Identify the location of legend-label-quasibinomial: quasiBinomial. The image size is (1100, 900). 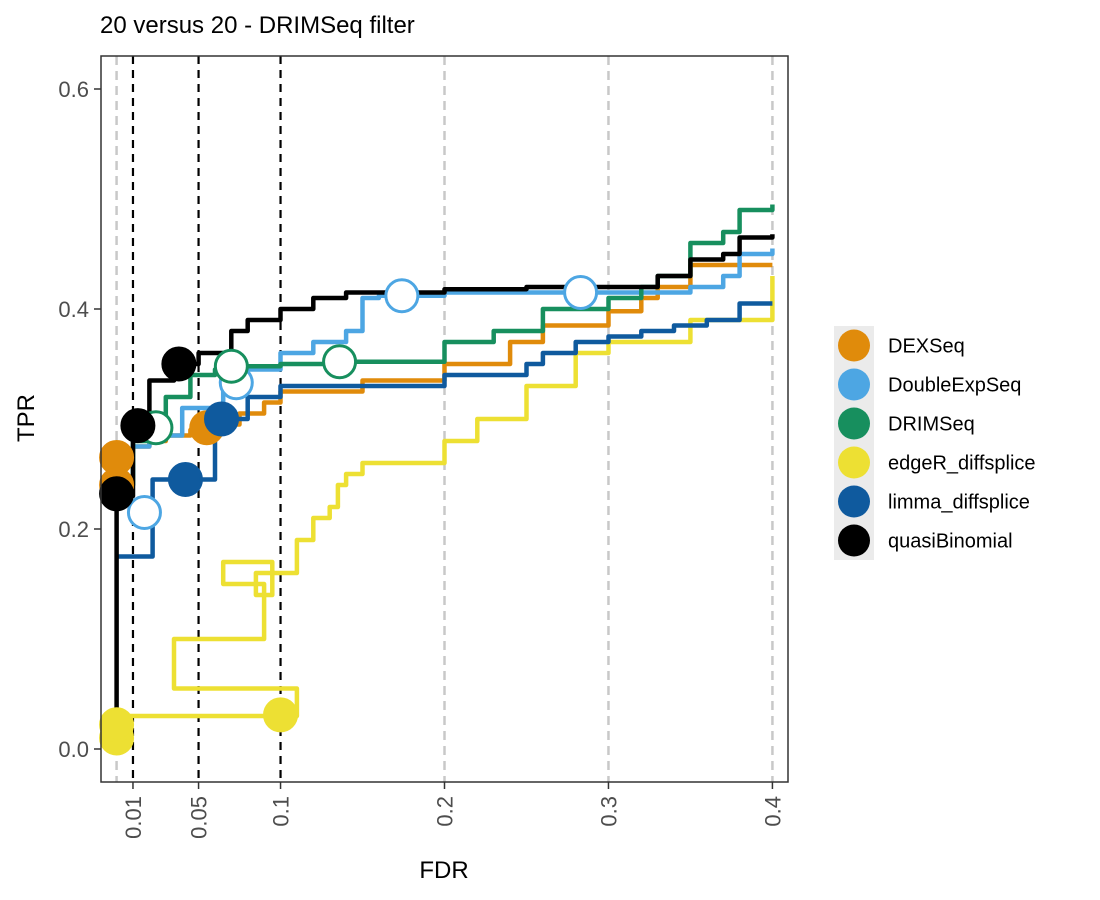
(950, 542).